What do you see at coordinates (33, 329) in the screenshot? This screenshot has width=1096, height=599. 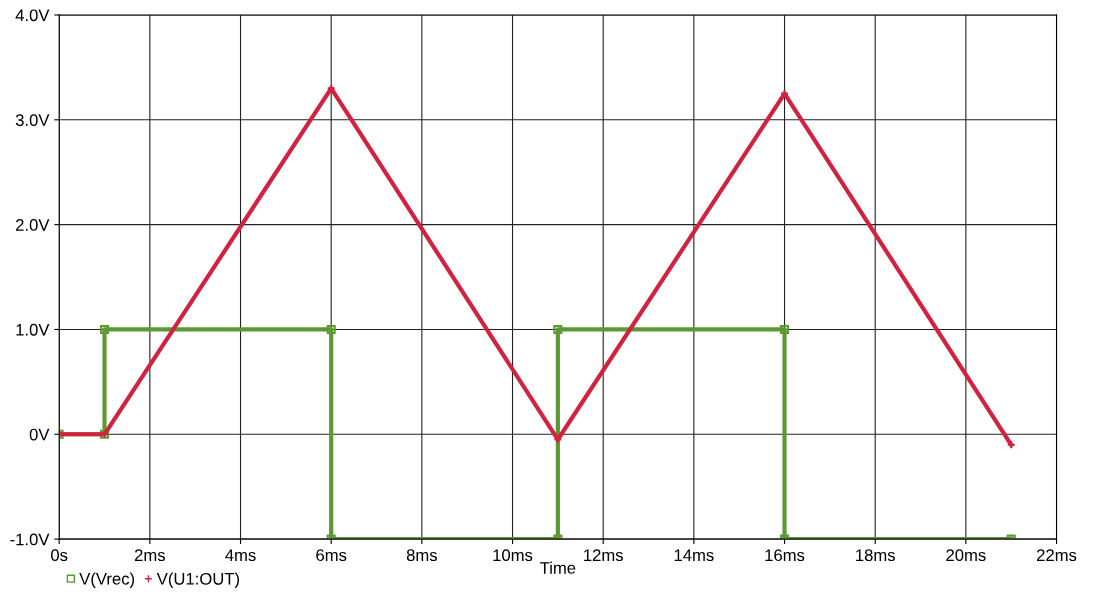 I see `y-tick-label: 1.0V` at bounding box center [33, 329].